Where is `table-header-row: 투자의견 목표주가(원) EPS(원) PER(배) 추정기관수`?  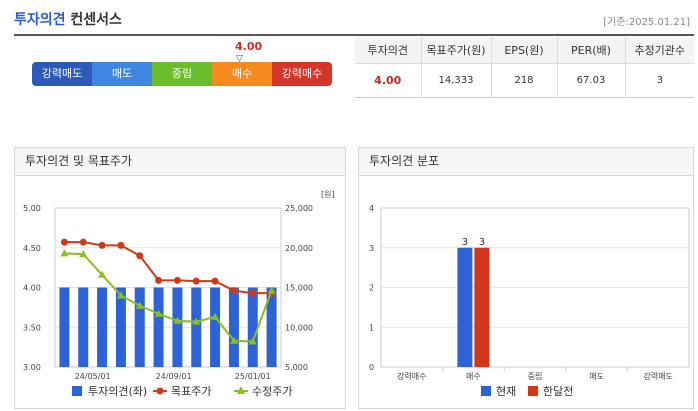 table-header-row: 투자의견 목표주가(원) EPS(원) PER(배) 추정기관수 is located at coordinates (524, 50).